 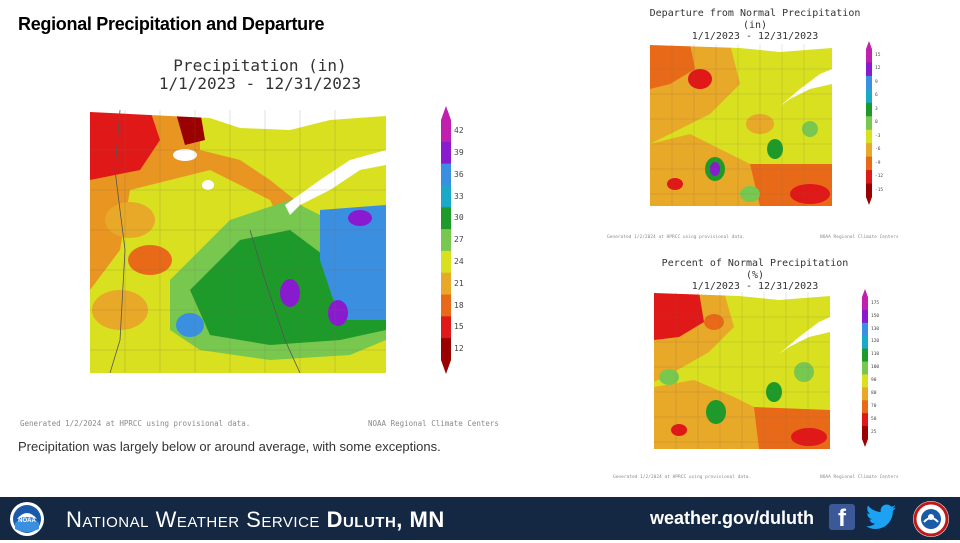 I want to click on colorbar-label: 110, so click(x=875, y=355).